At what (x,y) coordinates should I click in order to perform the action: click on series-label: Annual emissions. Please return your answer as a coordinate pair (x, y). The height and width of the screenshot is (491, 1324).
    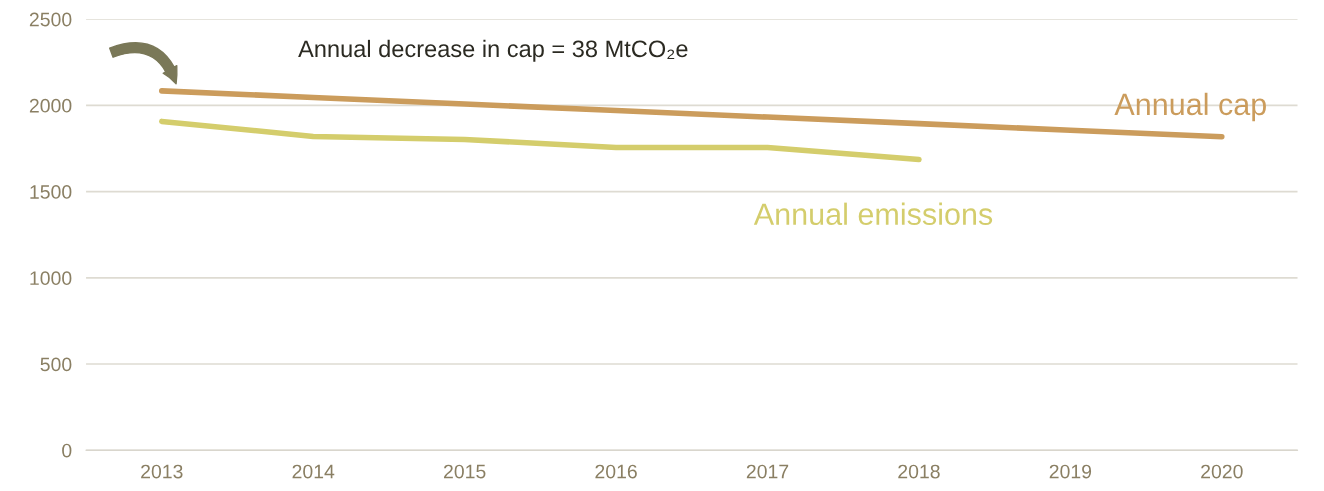
    Looking at the image, I should click on (873, 214).